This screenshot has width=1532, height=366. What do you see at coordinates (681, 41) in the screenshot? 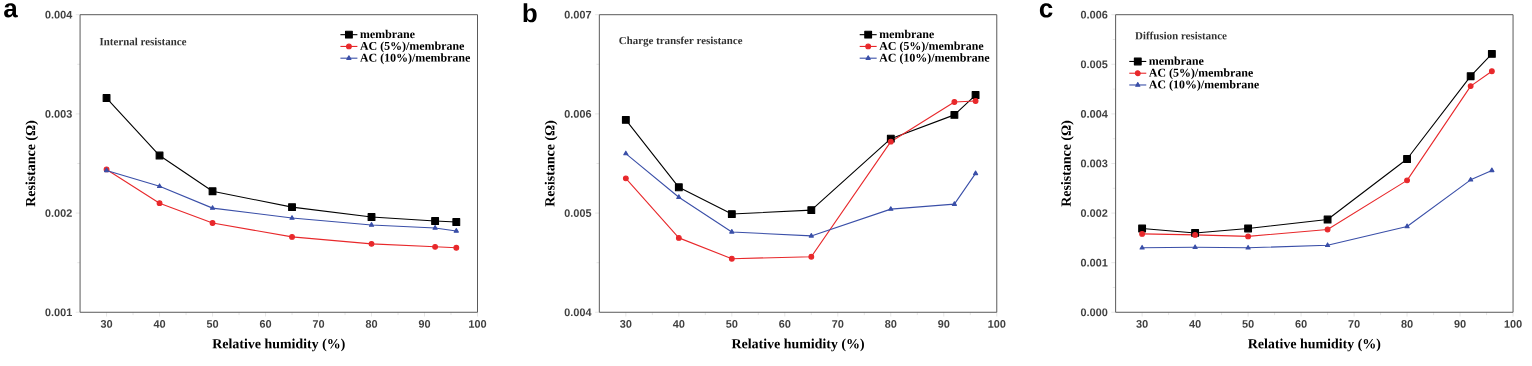
I see `annotation: Charge transfer resistance` at bounding box center [681, 41].